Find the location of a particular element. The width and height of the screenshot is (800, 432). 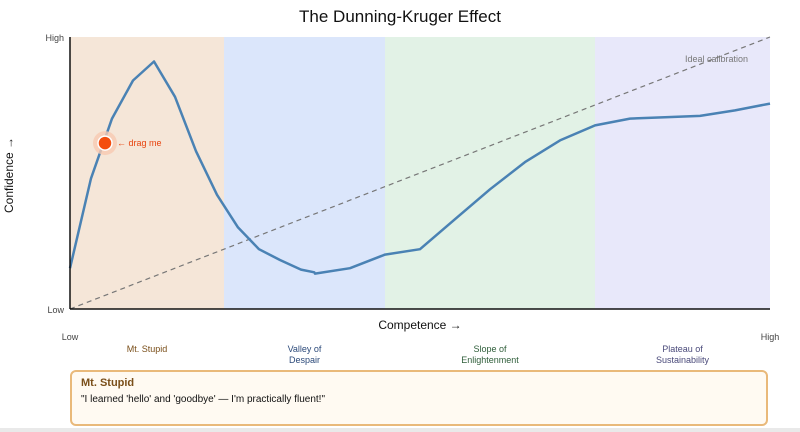

y-axis-high-label: High is located at coordinates (54, 38).